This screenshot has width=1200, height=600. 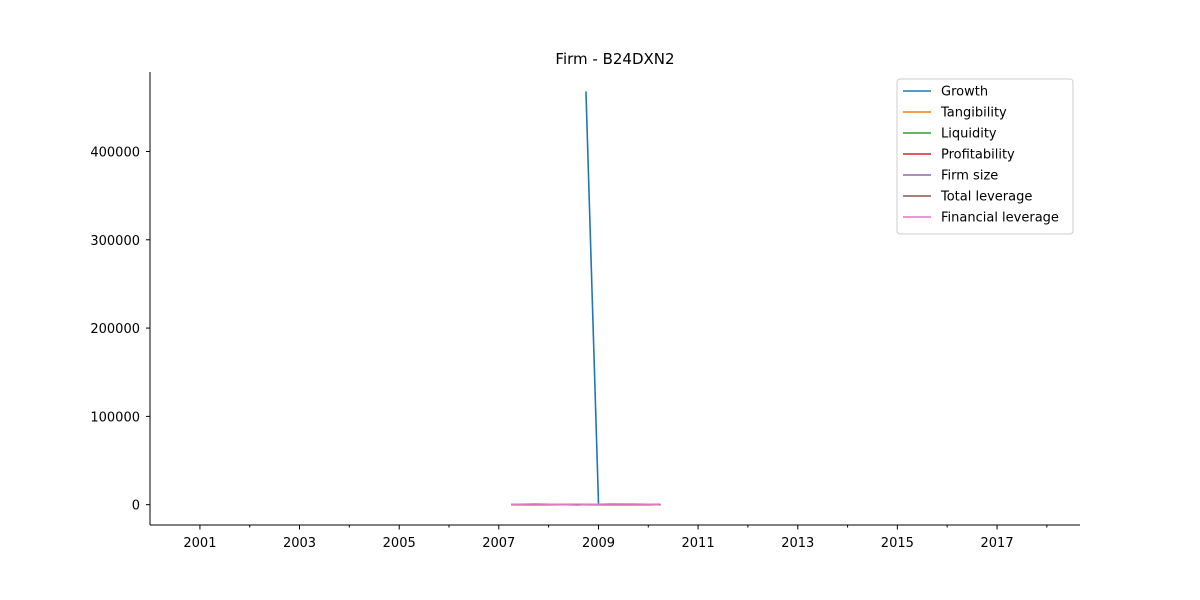 What do you see at coordinates (299, 543) in the screenshot?
I see `x-tick-label: 2003` at bounding box center [299, 543].